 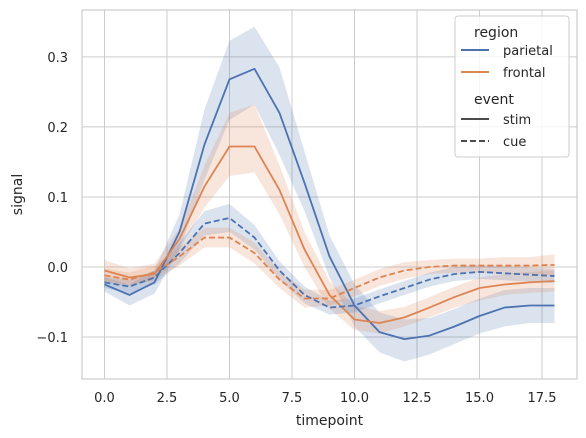 I want to click on legend-title-region: region, so click(x=496, y=33).